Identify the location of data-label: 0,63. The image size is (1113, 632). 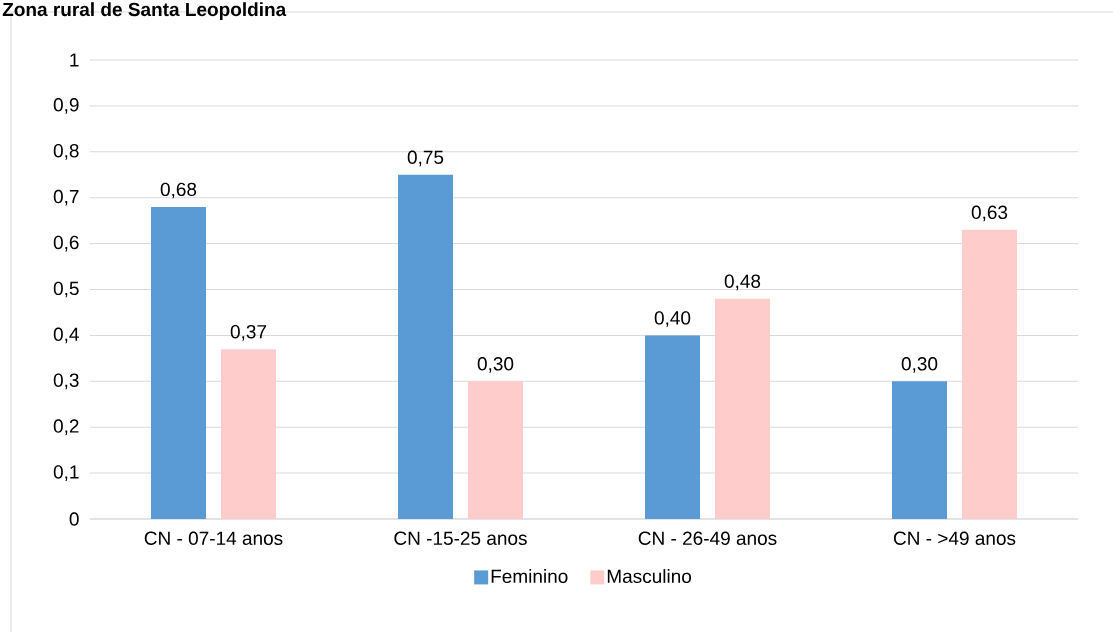
(989, 213).